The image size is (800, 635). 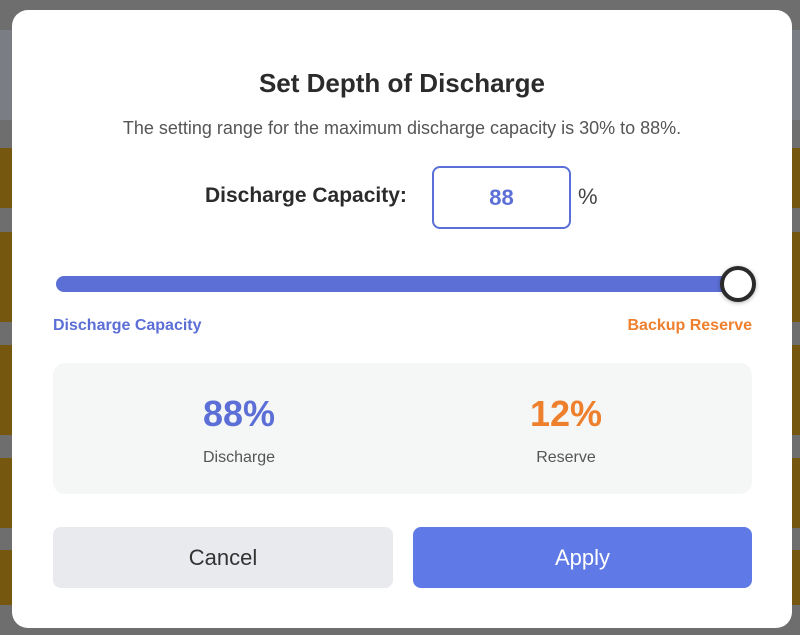 What do you see at coordinates (127, 325) in the screenshot?
I see `slider-left-label: Discharge Capacity` at bounding box center [127, 325].